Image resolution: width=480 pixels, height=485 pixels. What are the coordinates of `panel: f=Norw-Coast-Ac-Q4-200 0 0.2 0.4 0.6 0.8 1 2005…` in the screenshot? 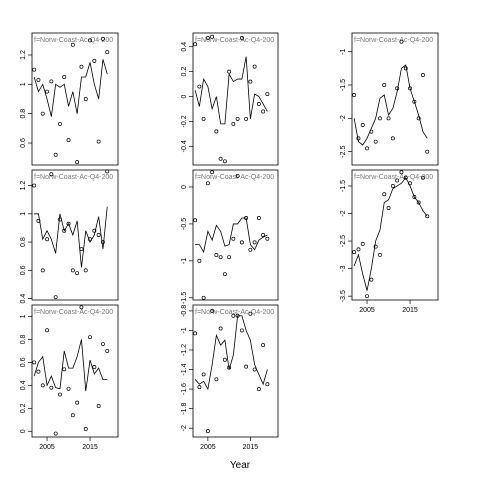 It's located at (69, 377).